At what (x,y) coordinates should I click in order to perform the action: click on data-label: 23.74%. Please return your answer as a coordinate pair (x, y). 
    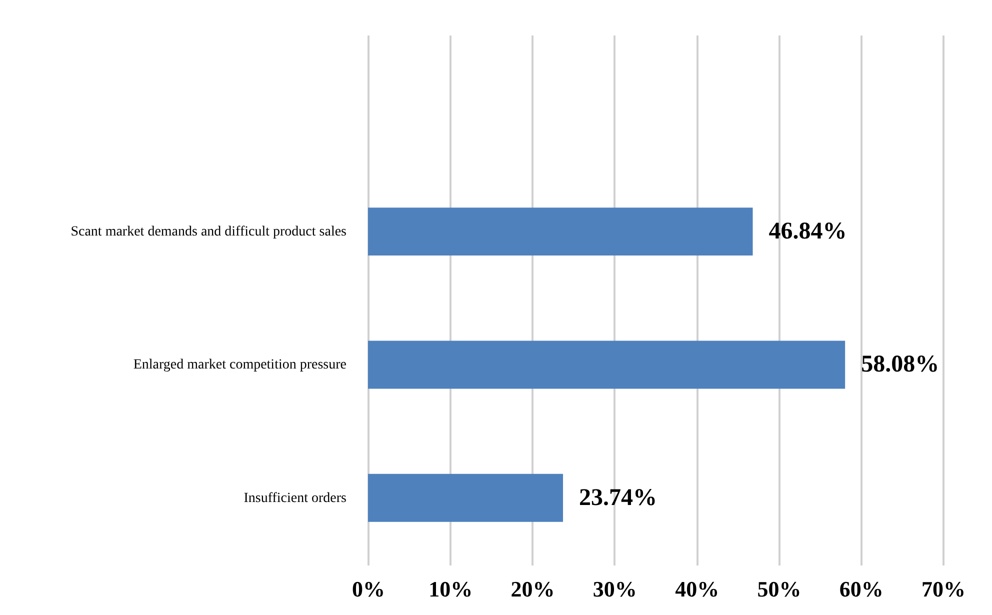
    Looking at the image, I should click on (618, 497).